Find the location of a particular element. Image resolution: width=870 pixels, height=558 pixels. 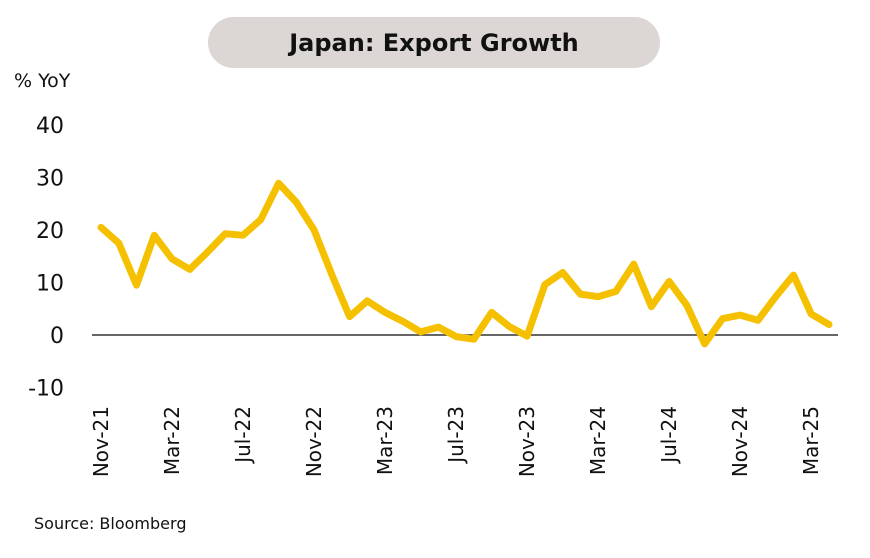

x-tick-label: Mar-24 is located at coordinates (598, 440).